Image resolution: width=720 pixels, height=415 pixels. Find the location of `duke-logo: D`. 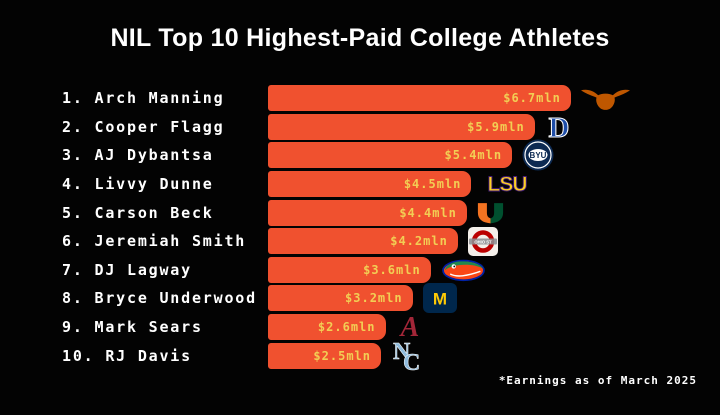

duke-logo: D is located at coordinates (559, 127).